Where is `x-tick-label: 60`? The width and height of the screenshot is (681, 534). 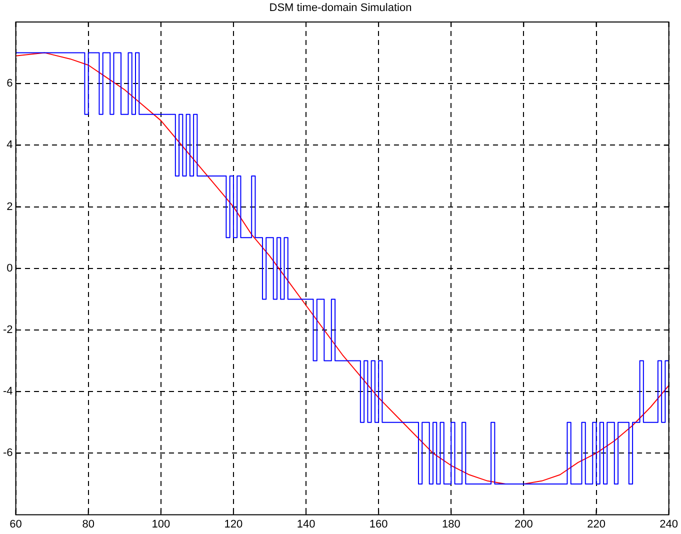 x-tick-label: 60 is located at coordinates (16, 524).